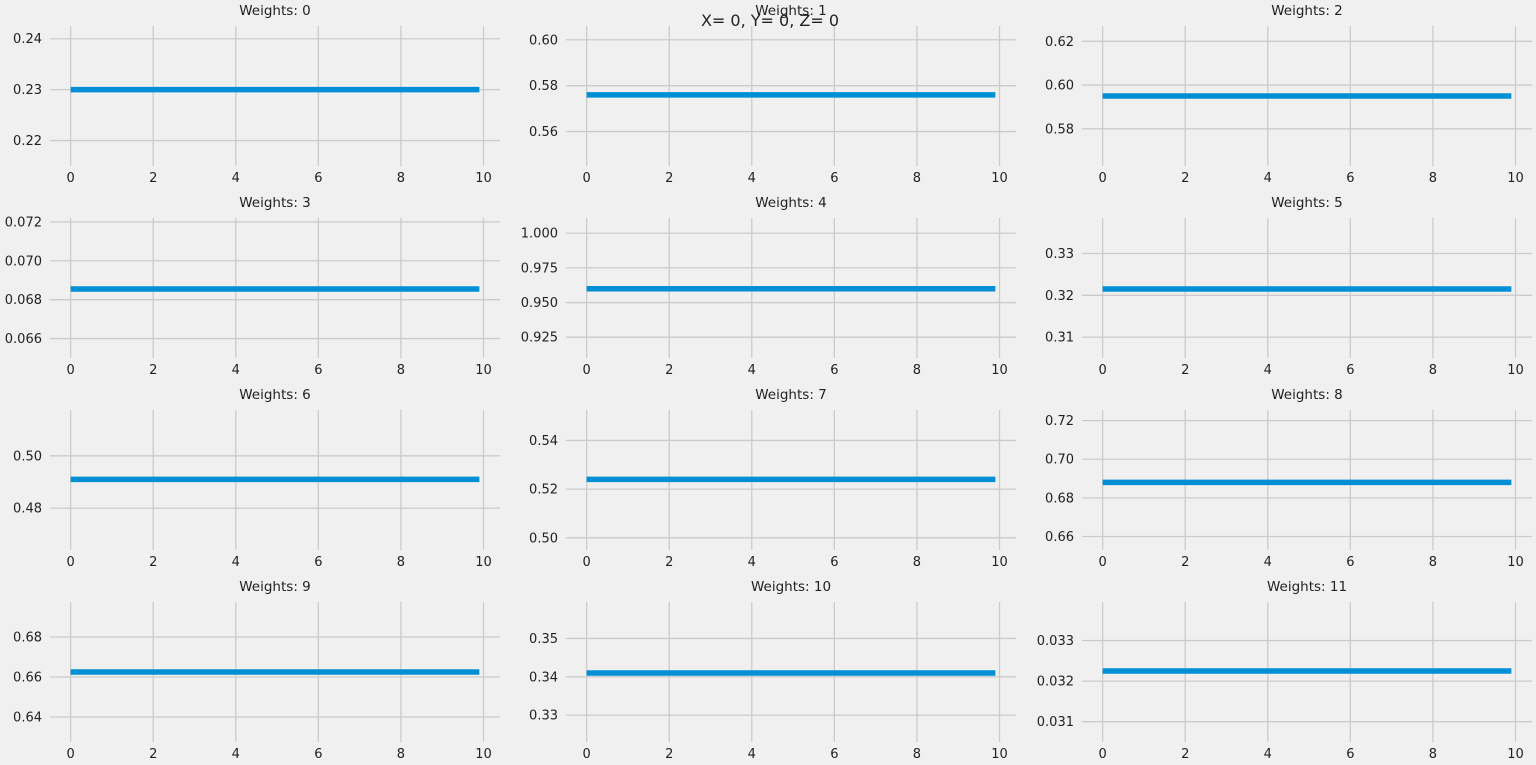 The height and width of the screenshot is (765, 1536). Describe the element at coordinates (543, 441) in the screenshot. I see `y-tick-label: 0.54` at that location.